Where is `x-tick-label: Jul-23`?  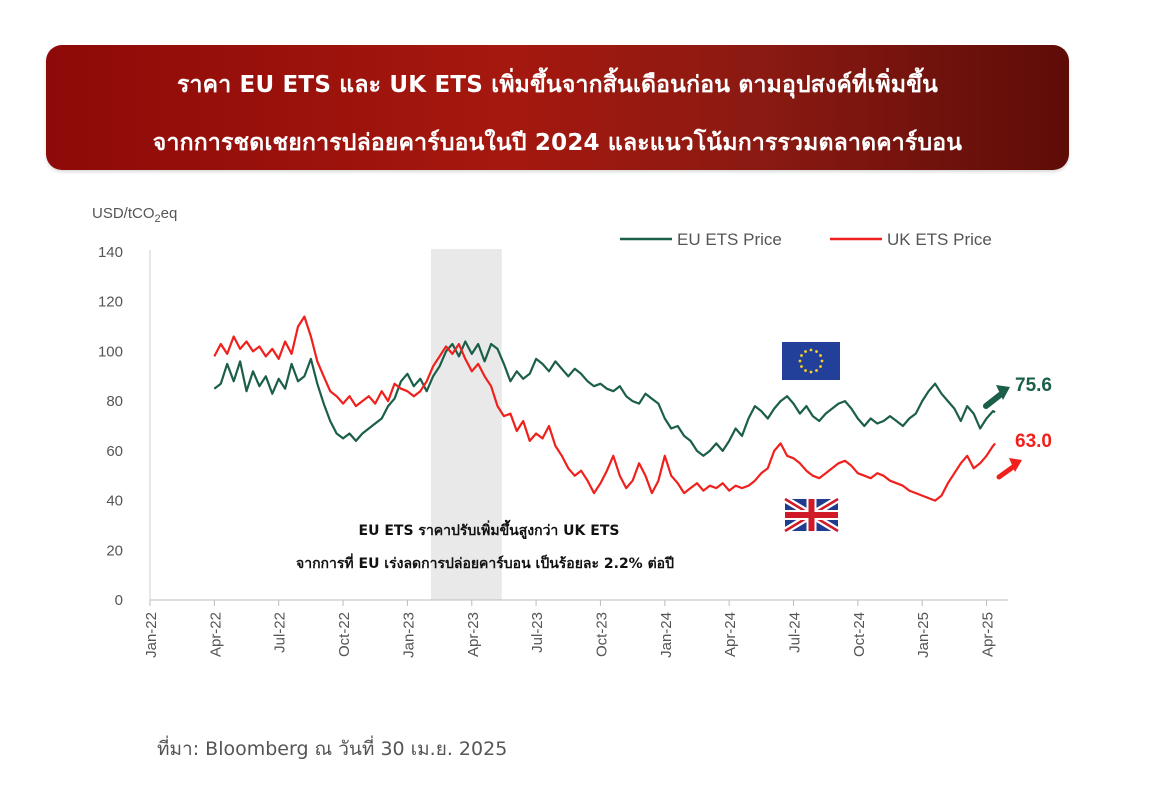
x-tick-label: Jul-23 is located at coordinates (537, 632).